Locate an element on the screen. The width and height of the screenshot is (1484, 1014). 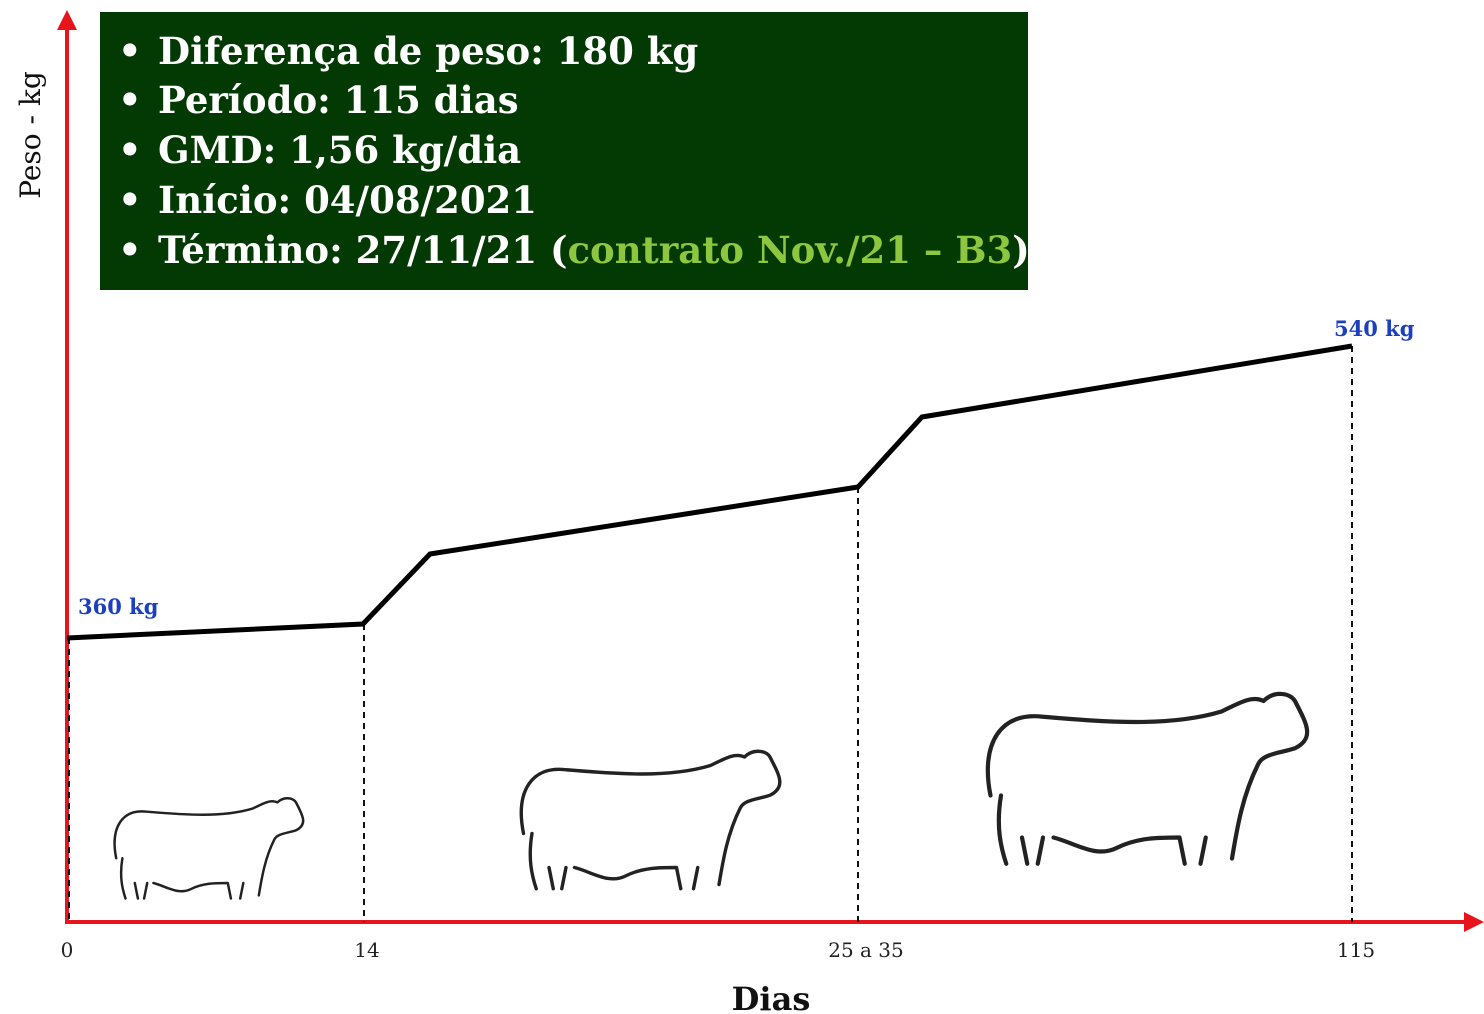
y-axis-label: Peso - kg is located at coordinates (30, 135).